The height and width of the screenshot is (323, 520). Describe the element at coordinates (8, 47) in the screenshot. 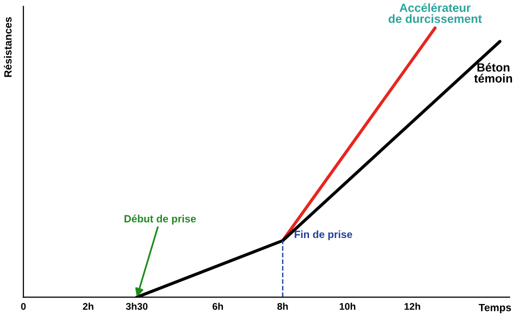

I see `y-axis-title: Résistances` at that location.